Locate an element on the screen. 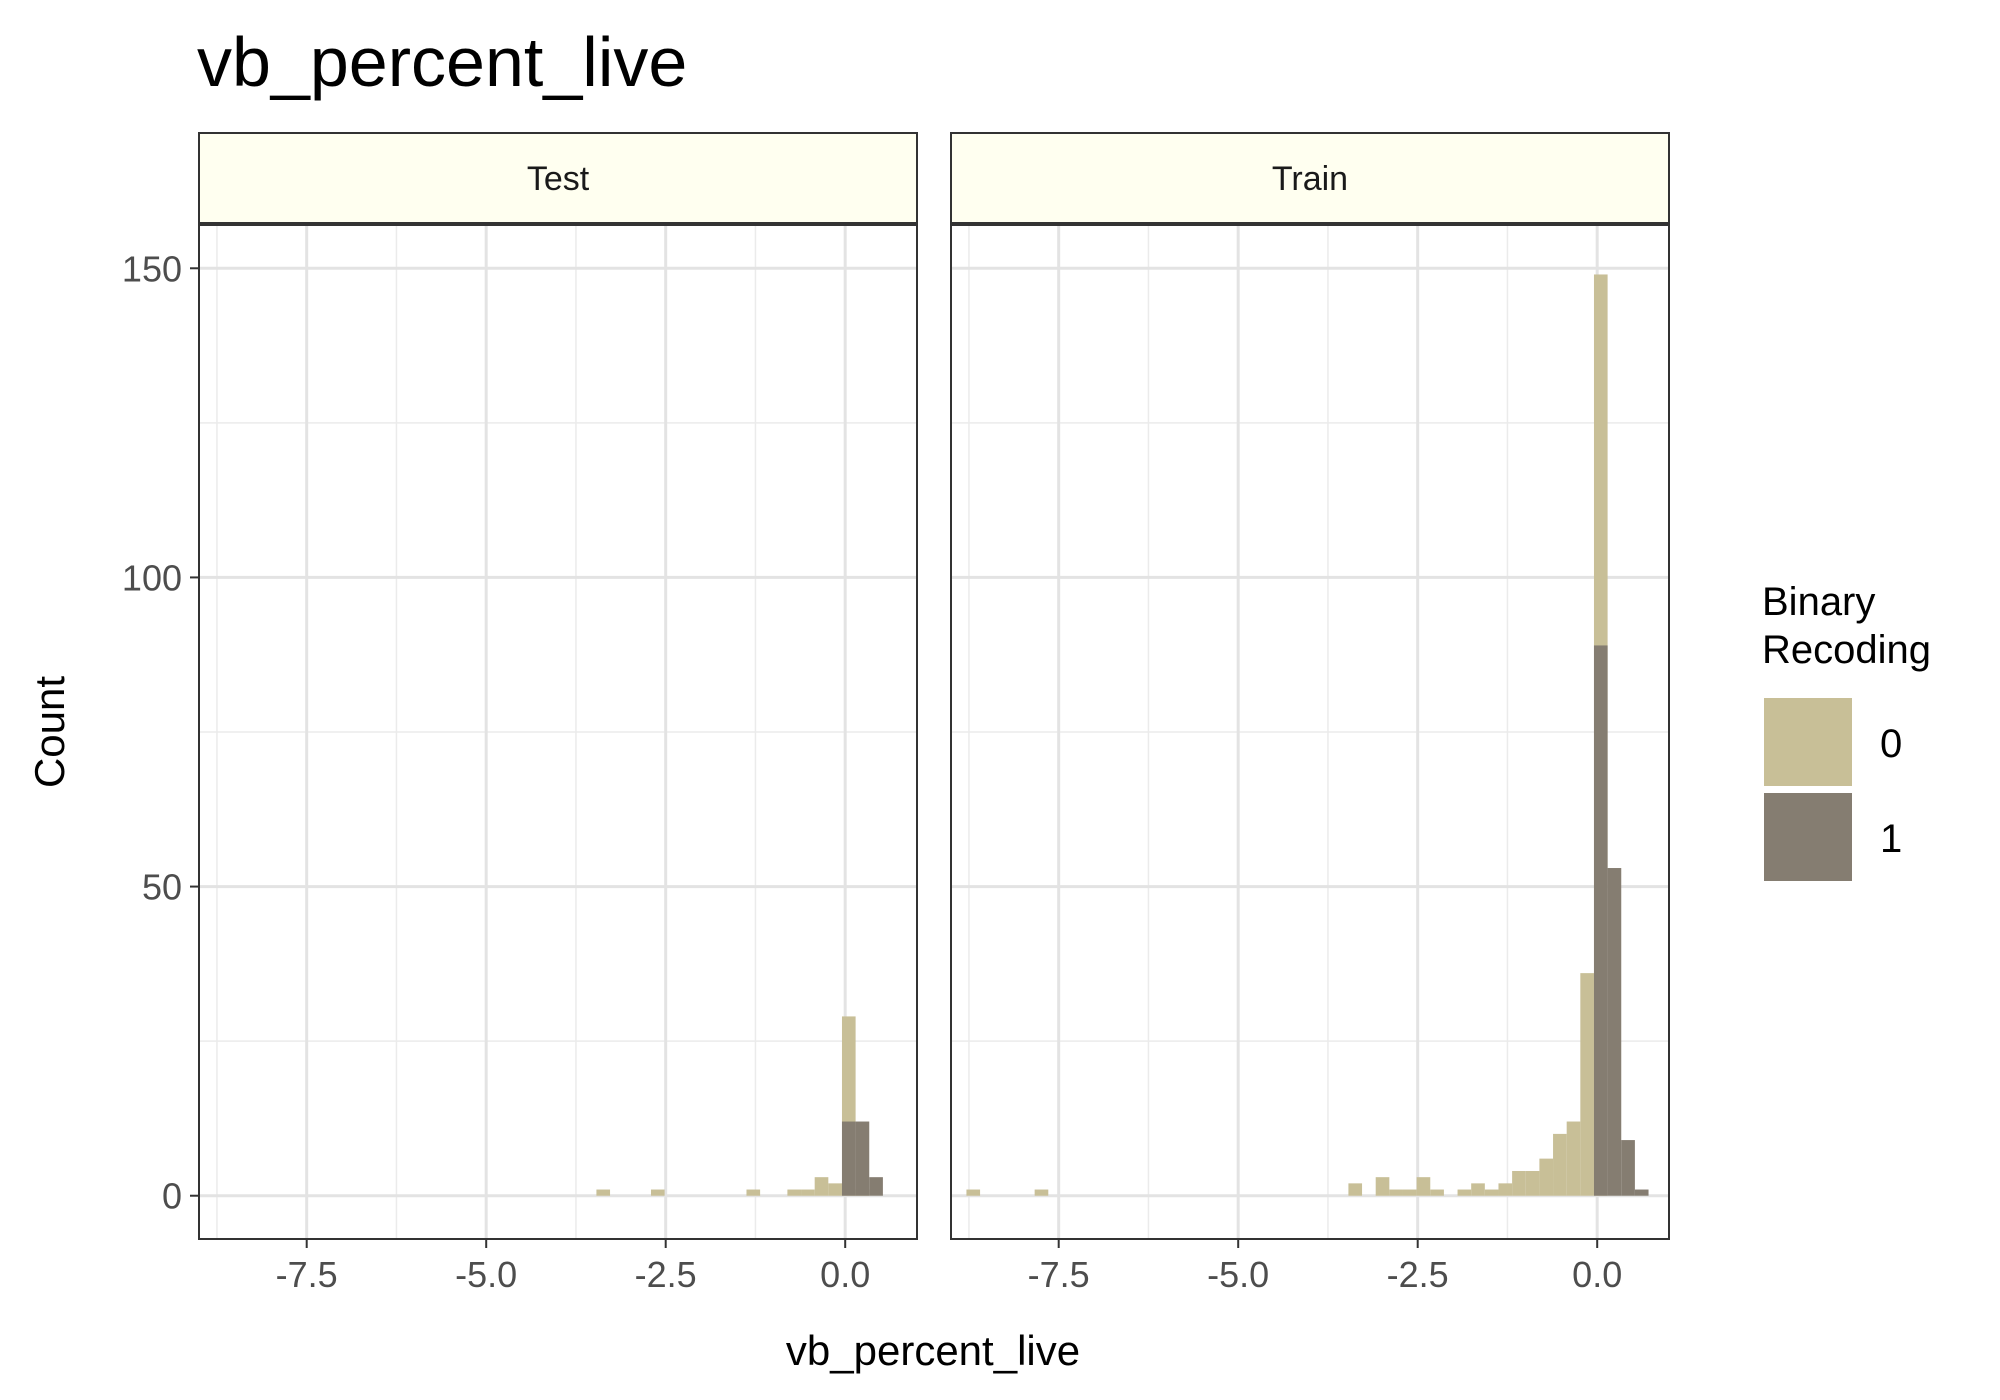  facet-strip-label: Train is located at coordinates (1310, 179).